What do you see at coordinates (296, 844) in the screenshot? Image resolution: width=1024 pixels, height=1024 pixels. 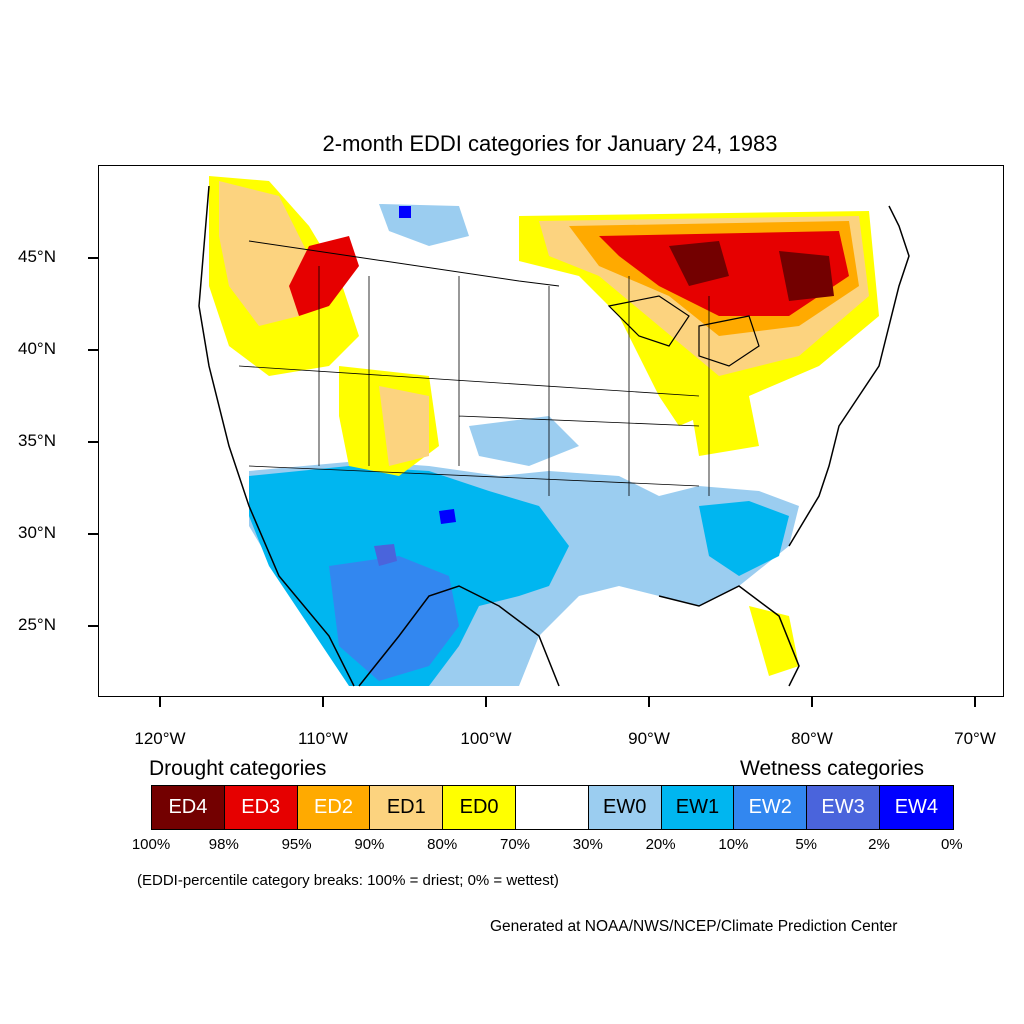 I see `percentile-label: 95%` at bounding box center [296, 844].